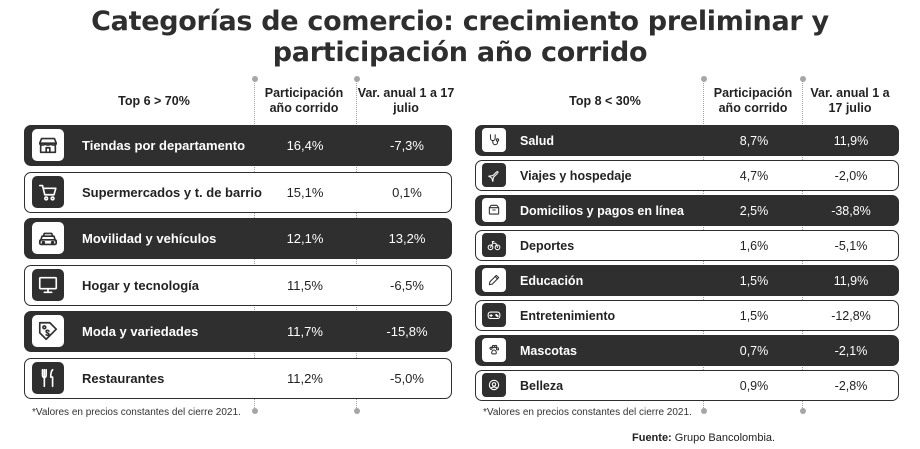 The image size is (920, 449). Describe the element at coordinates (687, 245) in the screenshot. I see `table-row: Deportes 1,6% -5,1%` at that location.